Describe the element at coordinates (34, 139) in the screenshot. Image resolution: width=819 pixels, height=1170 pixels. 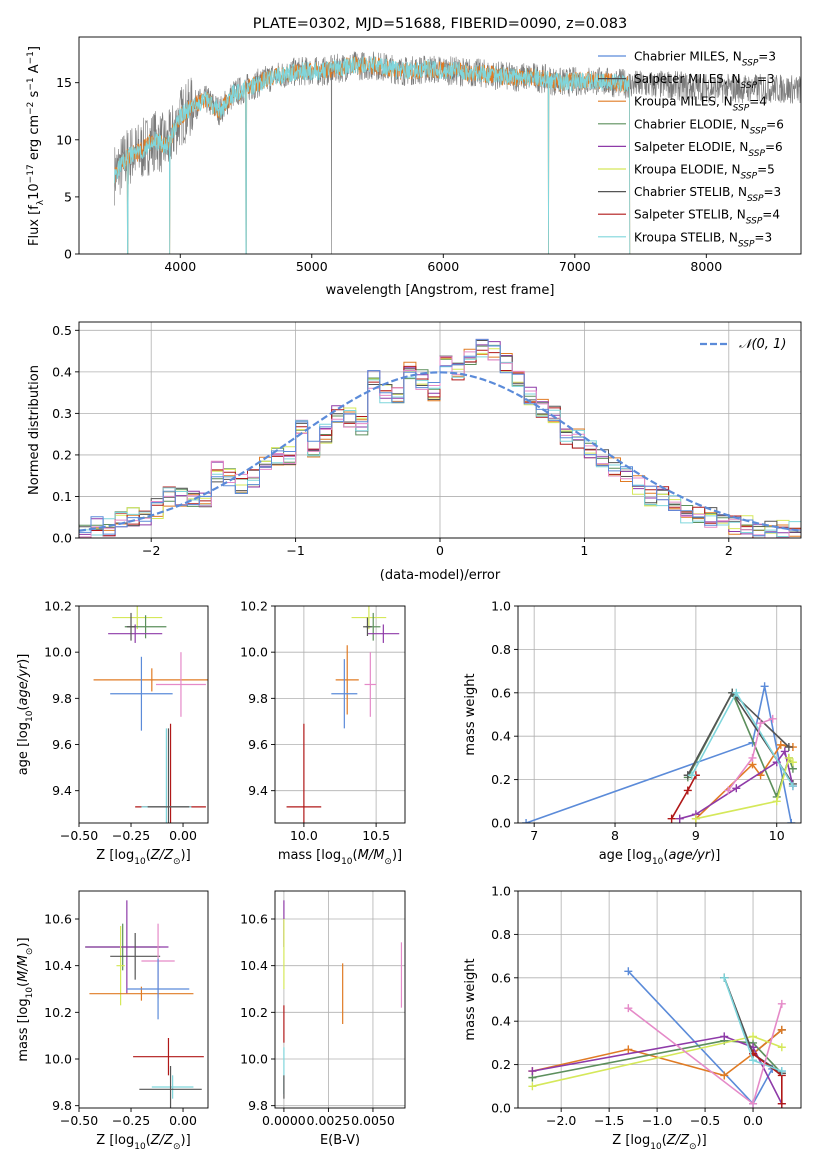
I see `label-part: erg cm` at that location.